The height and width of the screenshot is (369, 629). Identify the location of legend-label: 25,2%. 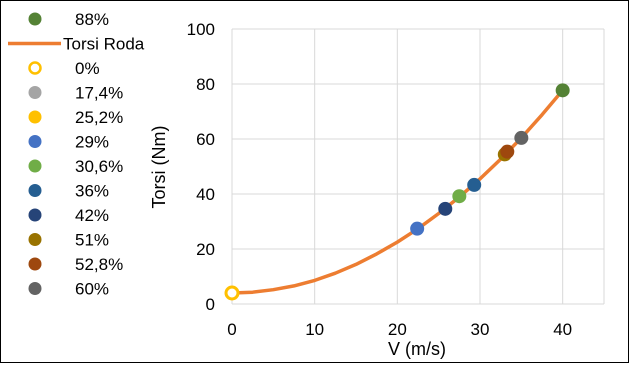
(99, 117).